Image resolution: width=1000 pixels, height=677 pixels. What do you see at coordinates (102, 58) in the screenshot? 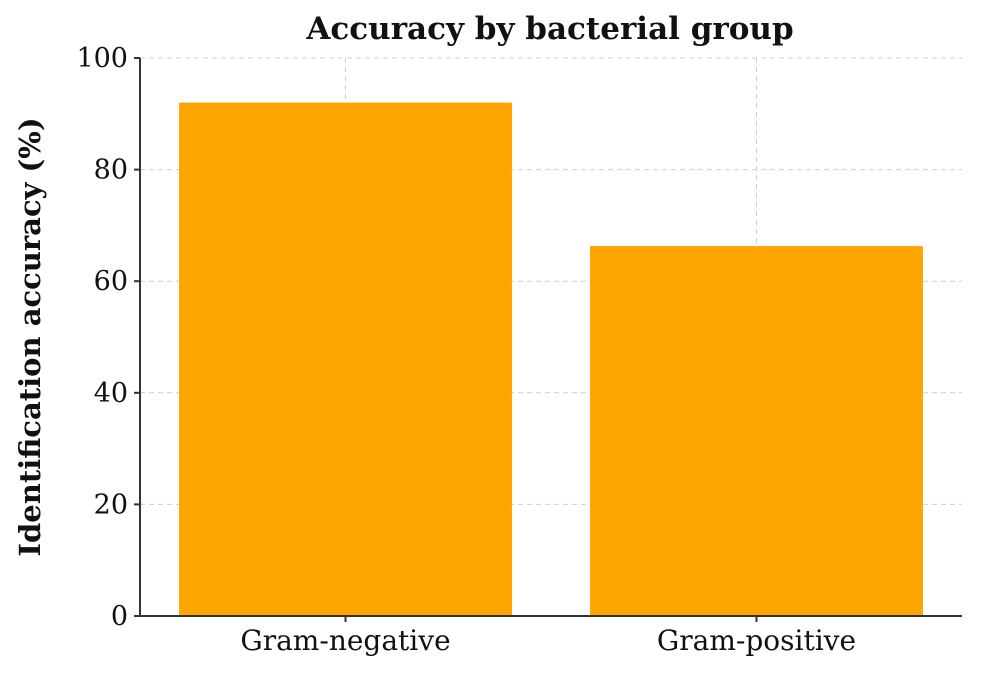
I see `y-tick-label: 100` at bounding box center [102, 58].